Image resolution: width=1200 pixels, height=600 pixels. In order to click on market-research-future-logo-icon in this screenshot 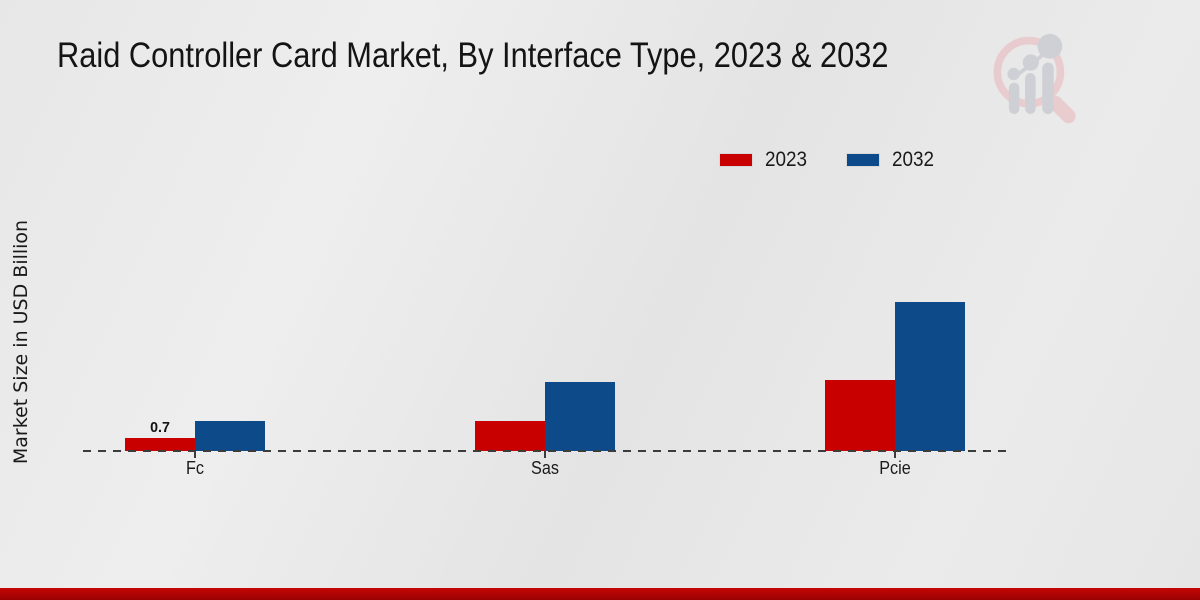, I will do `click(1034, 78)`.